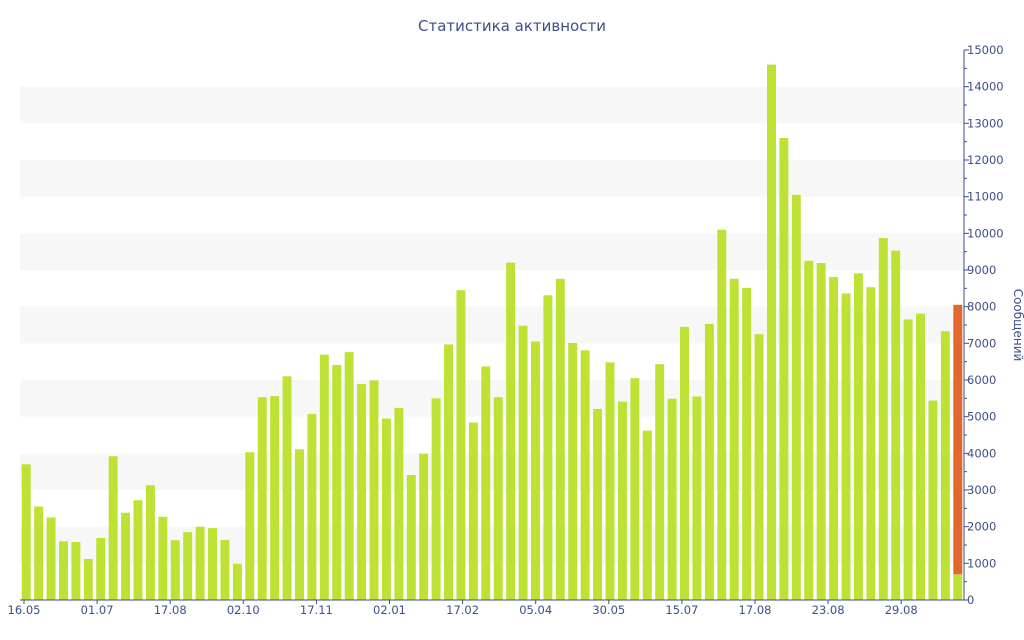 Image resolution: width=1024 pixels, height=640 pixels. What do you see at coordinates (981, 307) in the screenshot?
I see `y-tick-label: 8000` at bounding box center [981, 307].